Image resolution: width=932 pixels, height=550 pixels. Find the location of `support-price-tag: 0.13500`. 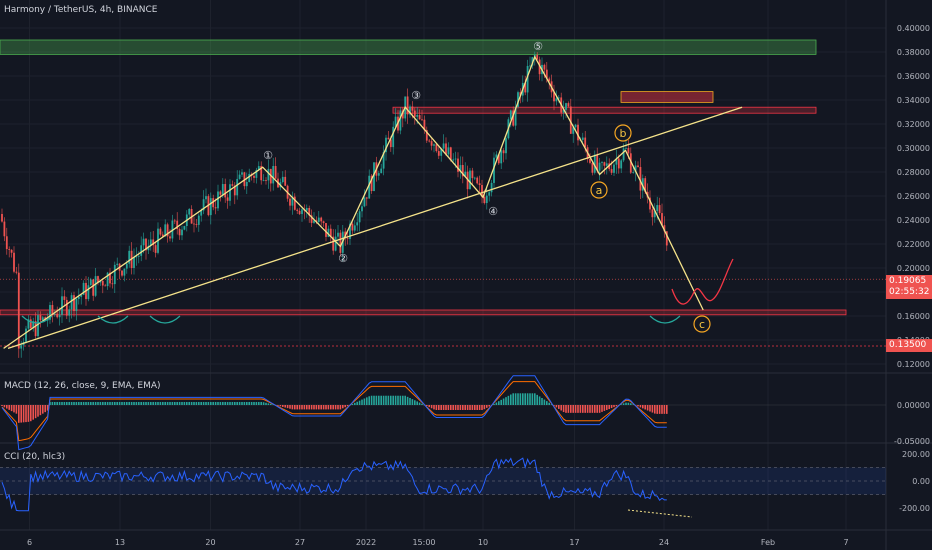

support-price-tag: 0.13500 is located at coordinates (909, 345).